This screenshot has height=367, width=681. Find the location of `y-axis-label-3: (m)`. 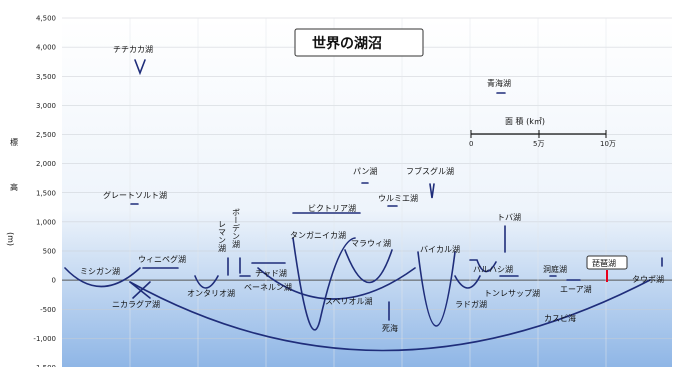

y-axis-label-3: (m) is located at coordinates (10, 239).